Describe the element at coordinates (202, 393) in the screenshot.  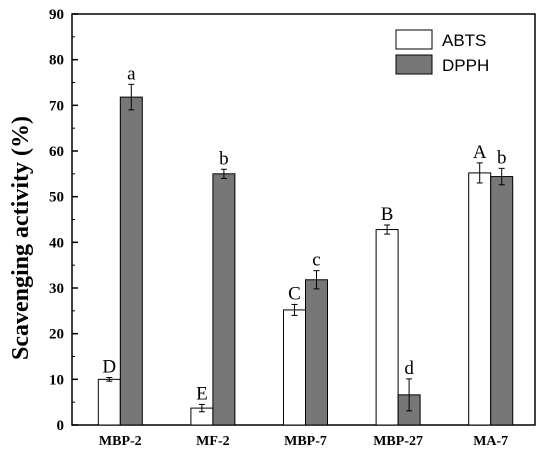
I see `significance-label: E` at that location.